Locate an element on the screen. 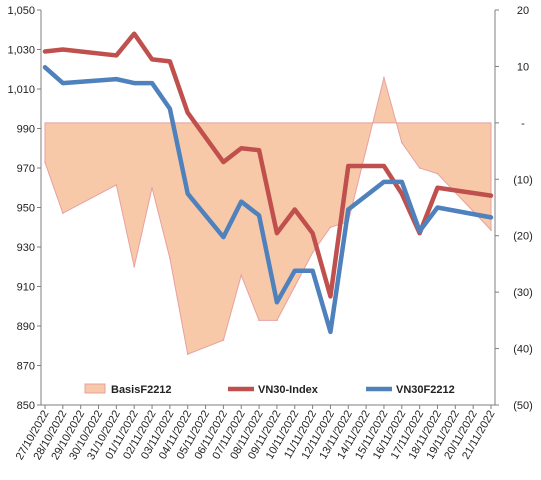 This screenshot has width=541, height=480. right-tick-label: 10 is located at coordinates (523, 67).